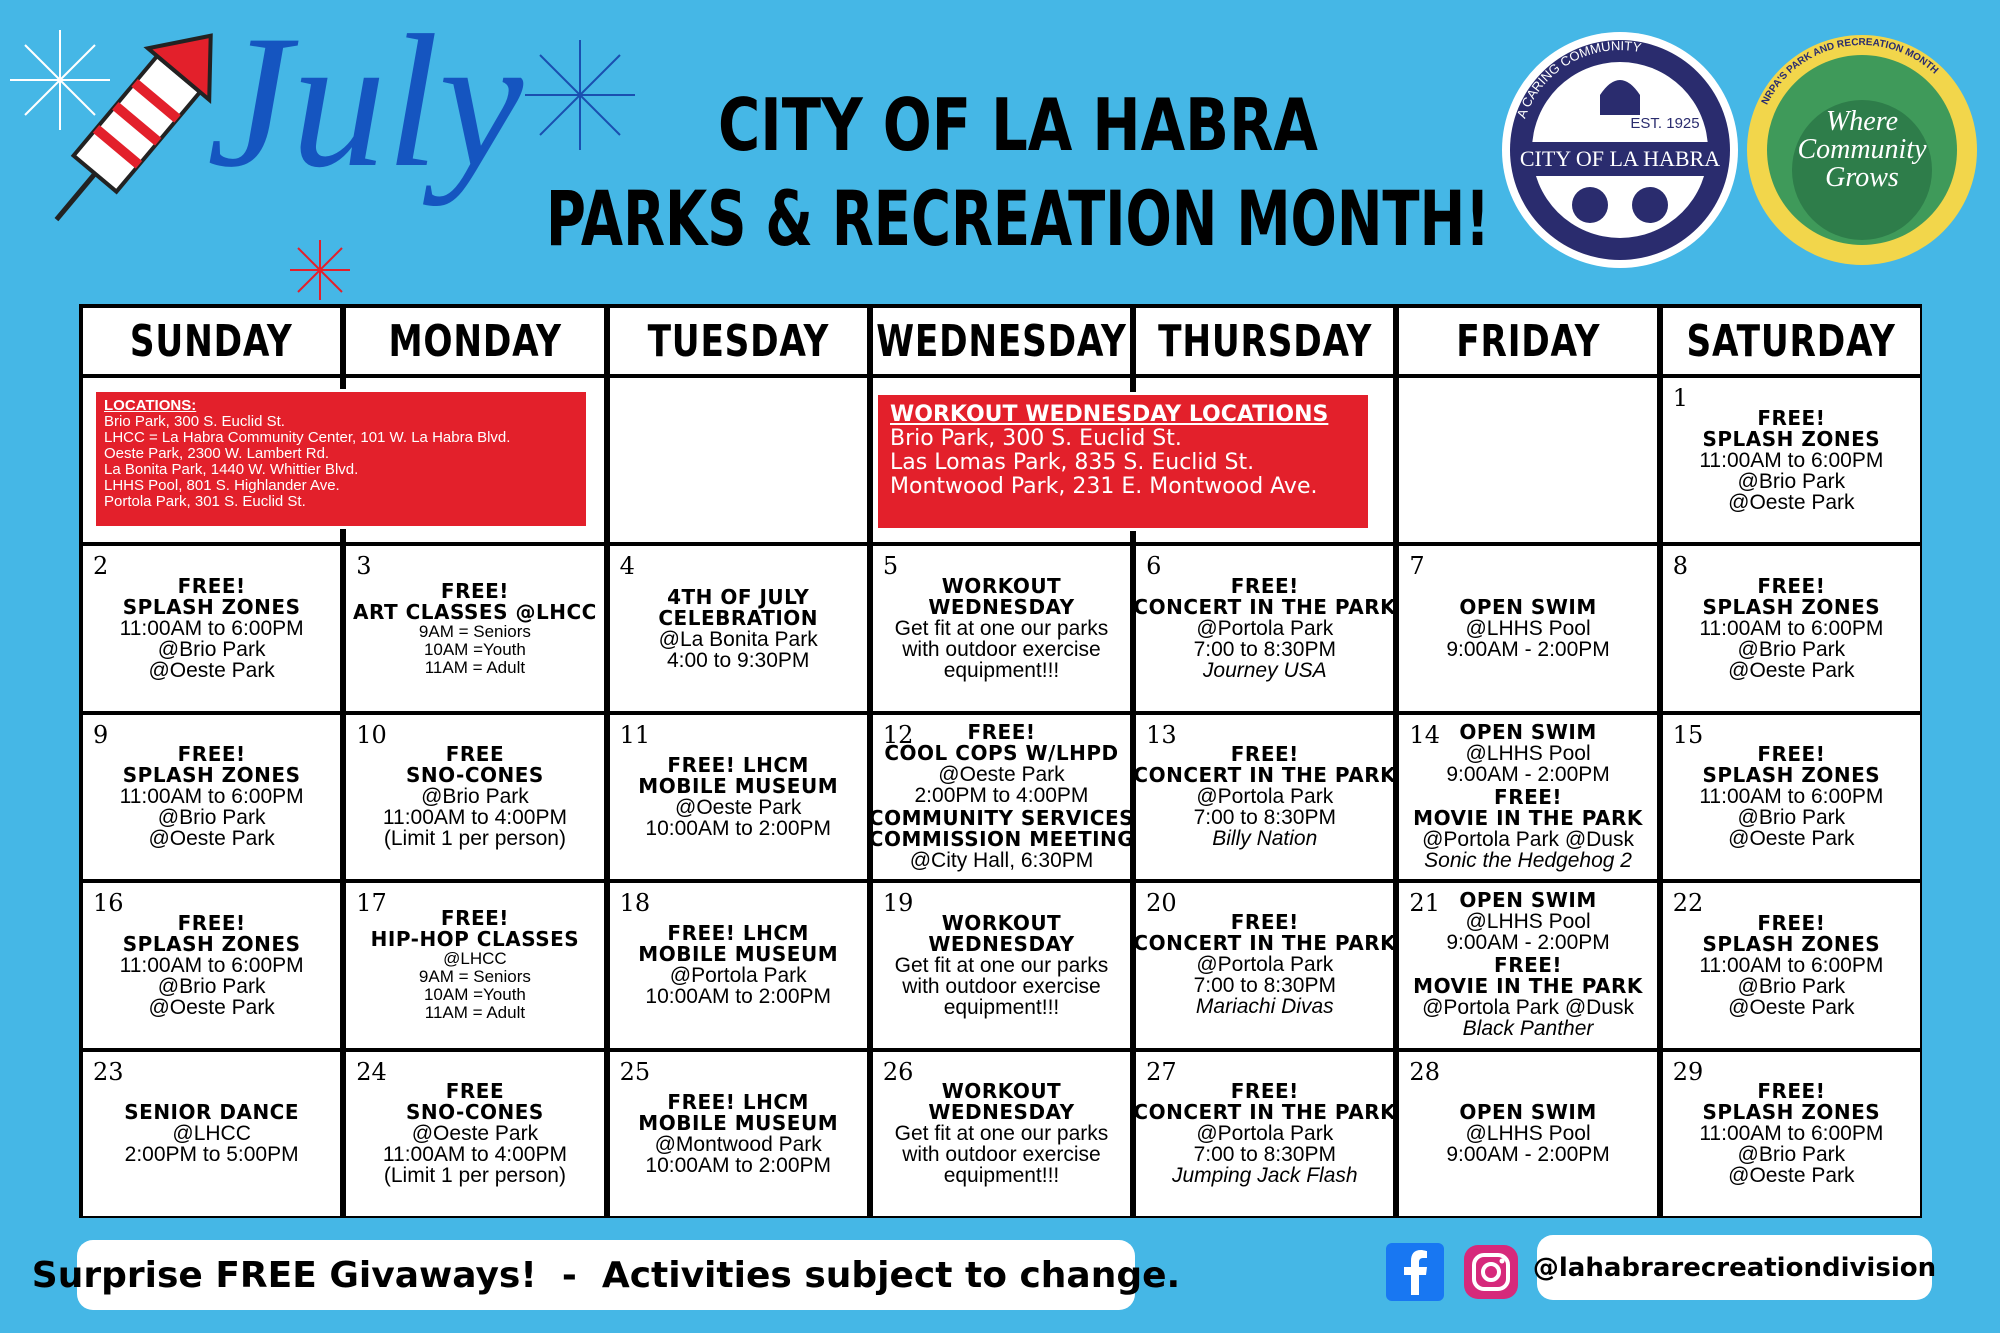 This screenshot has height=1333, width=2000. I want to click on date-number: 8, so click(1680, 566).